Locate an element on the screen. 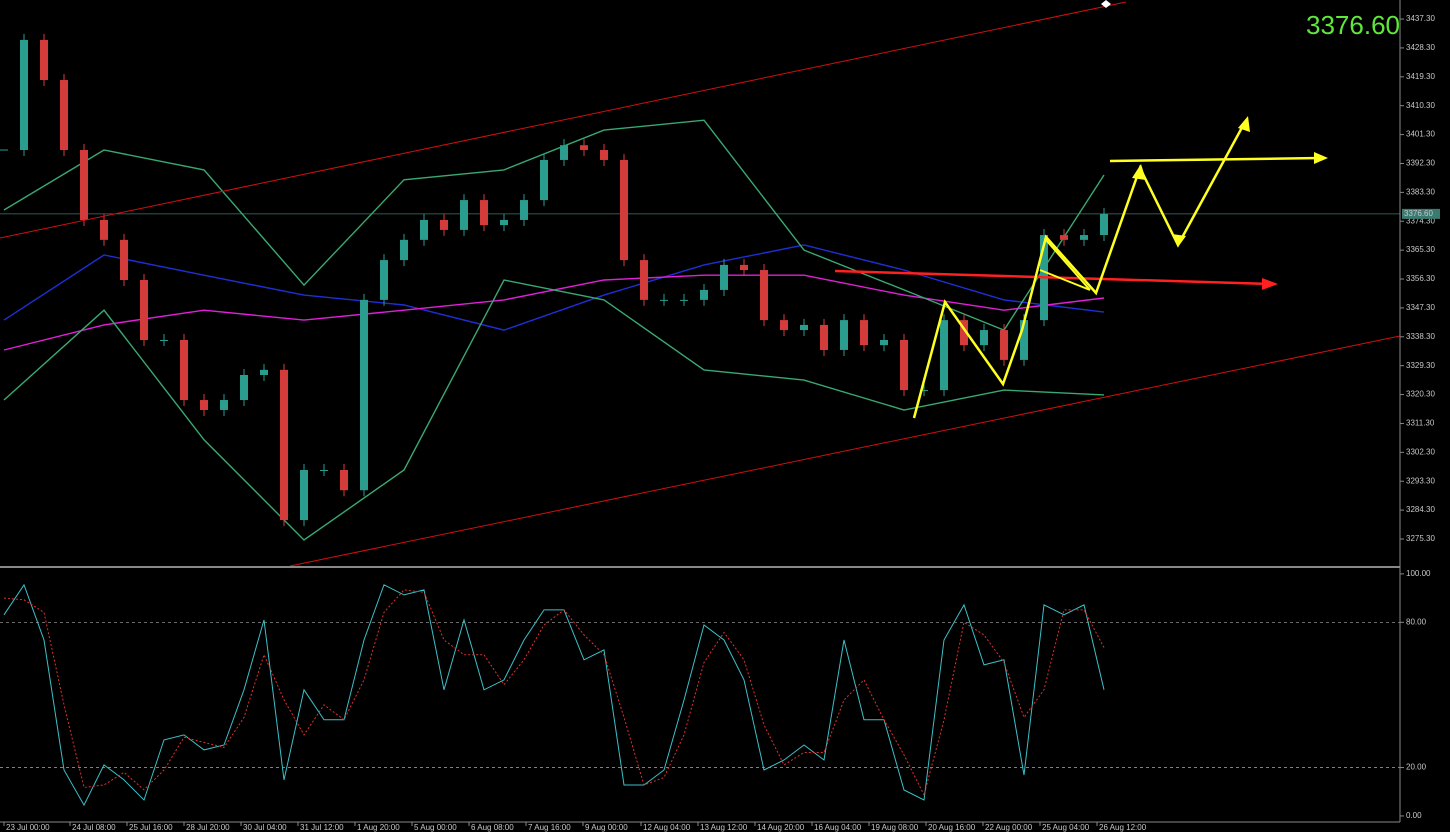  y-tick-label: 3428.30 is located at coordinates (1420, 47).